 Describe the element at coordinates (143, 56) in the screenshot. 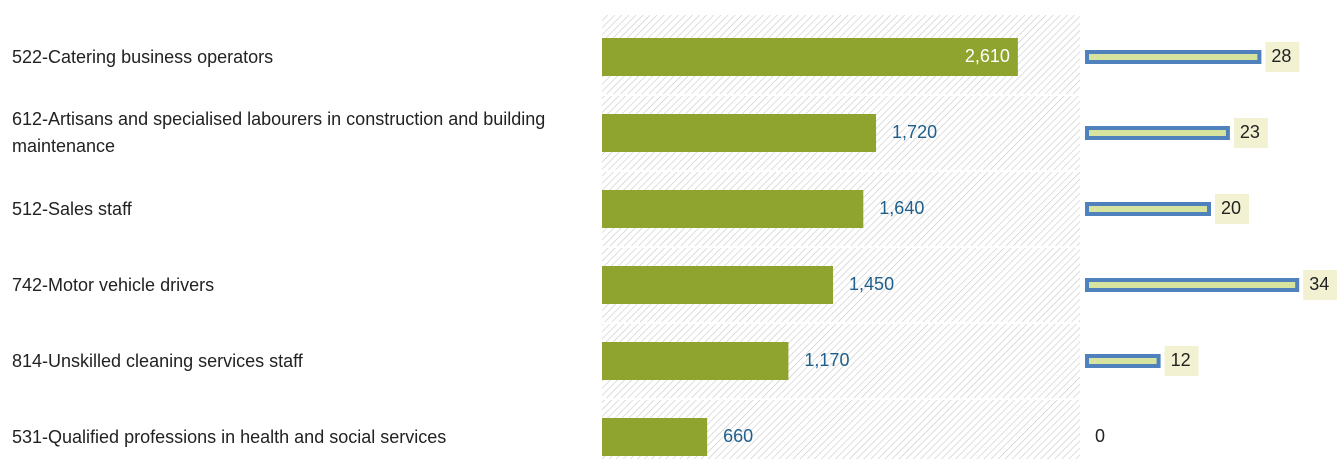

I see `category-label: 522-Catering business operators` at that location.